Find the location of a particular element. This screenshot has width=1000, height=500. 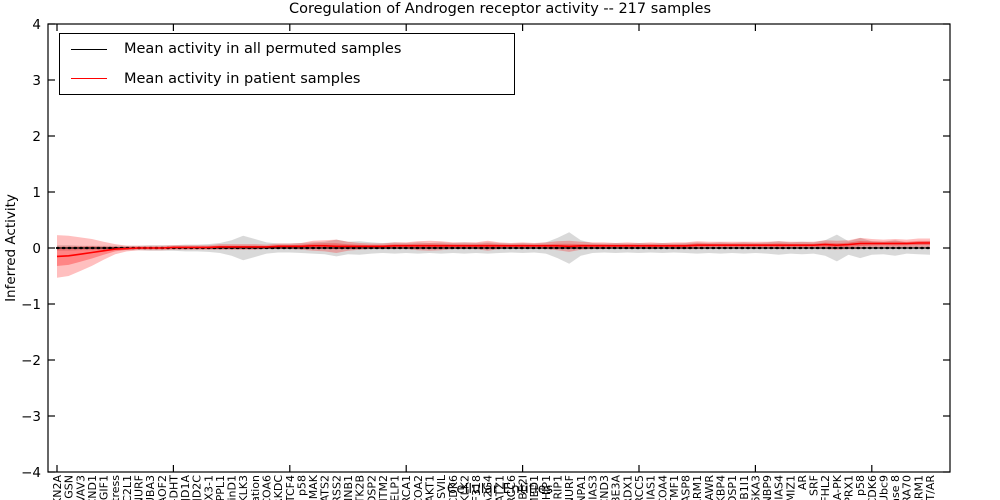

x-category-label: T-DHT/AR/SNURF is located at coordinates (569, 487).